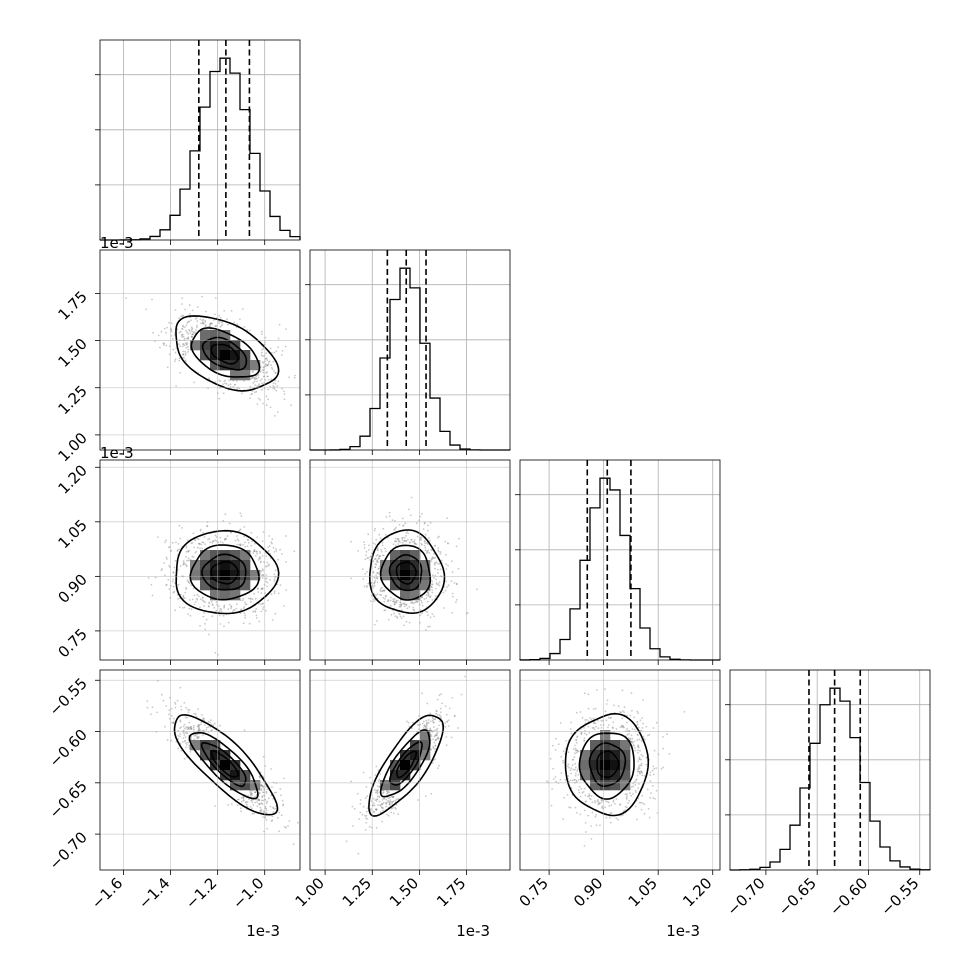 This screenshot has height=970, width=970. I want to click on x-tick-label: 1.25, so click(357, 892).